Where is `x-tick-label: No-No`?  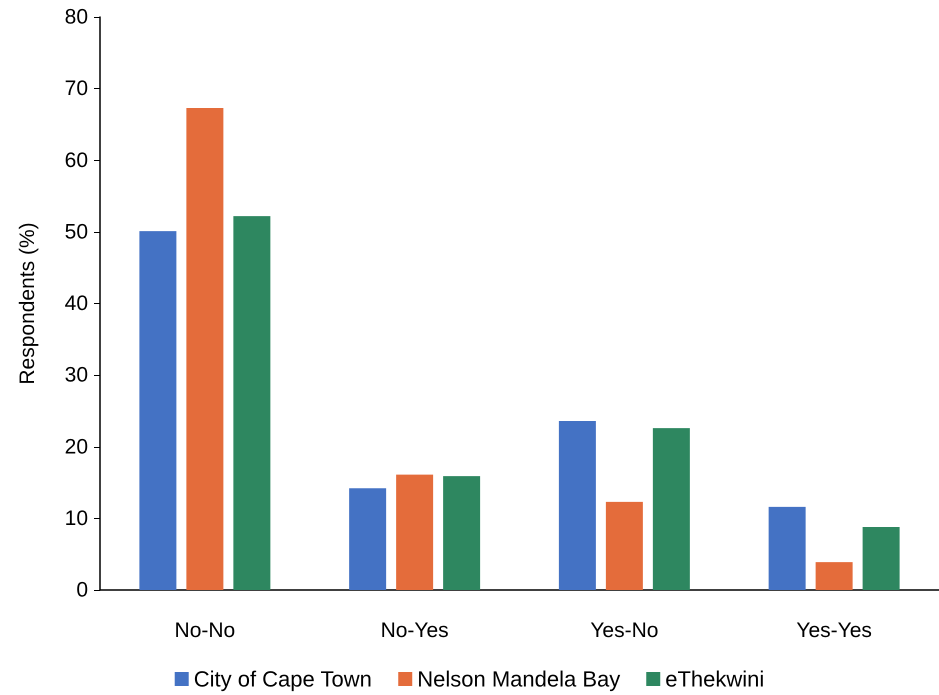 x-tick-label: No-No is located at coordinates (205, 630).